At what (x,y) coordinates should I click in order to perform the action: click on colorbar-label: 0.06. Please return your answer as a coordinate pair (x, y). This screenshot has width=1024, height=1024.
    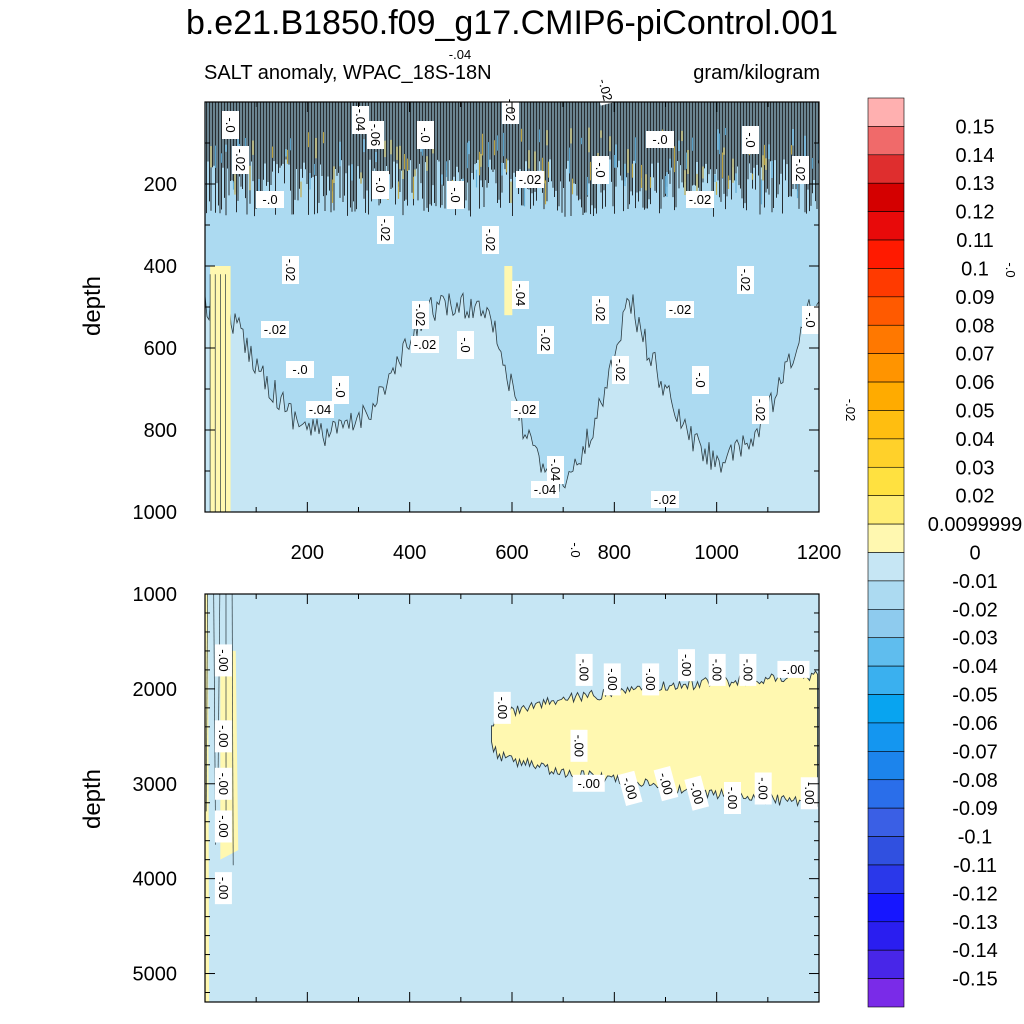
    Looking at the image, I should click on (975, 383).